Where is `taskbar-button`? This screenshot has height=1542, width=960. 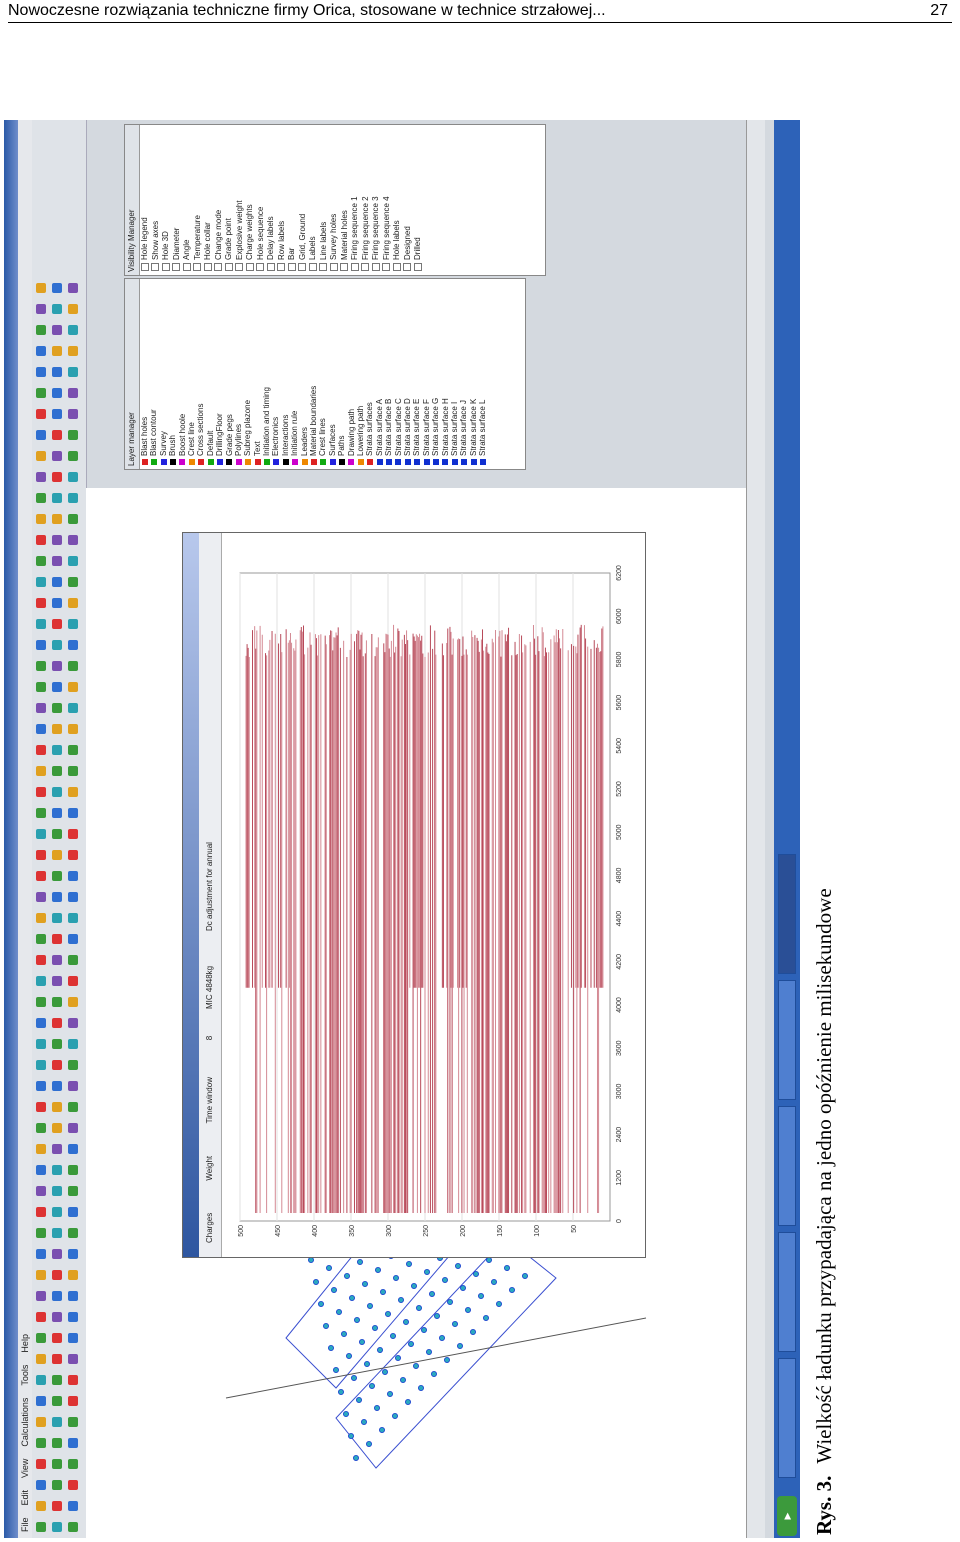
taskbar-button is located at coordinates (787, 1418).